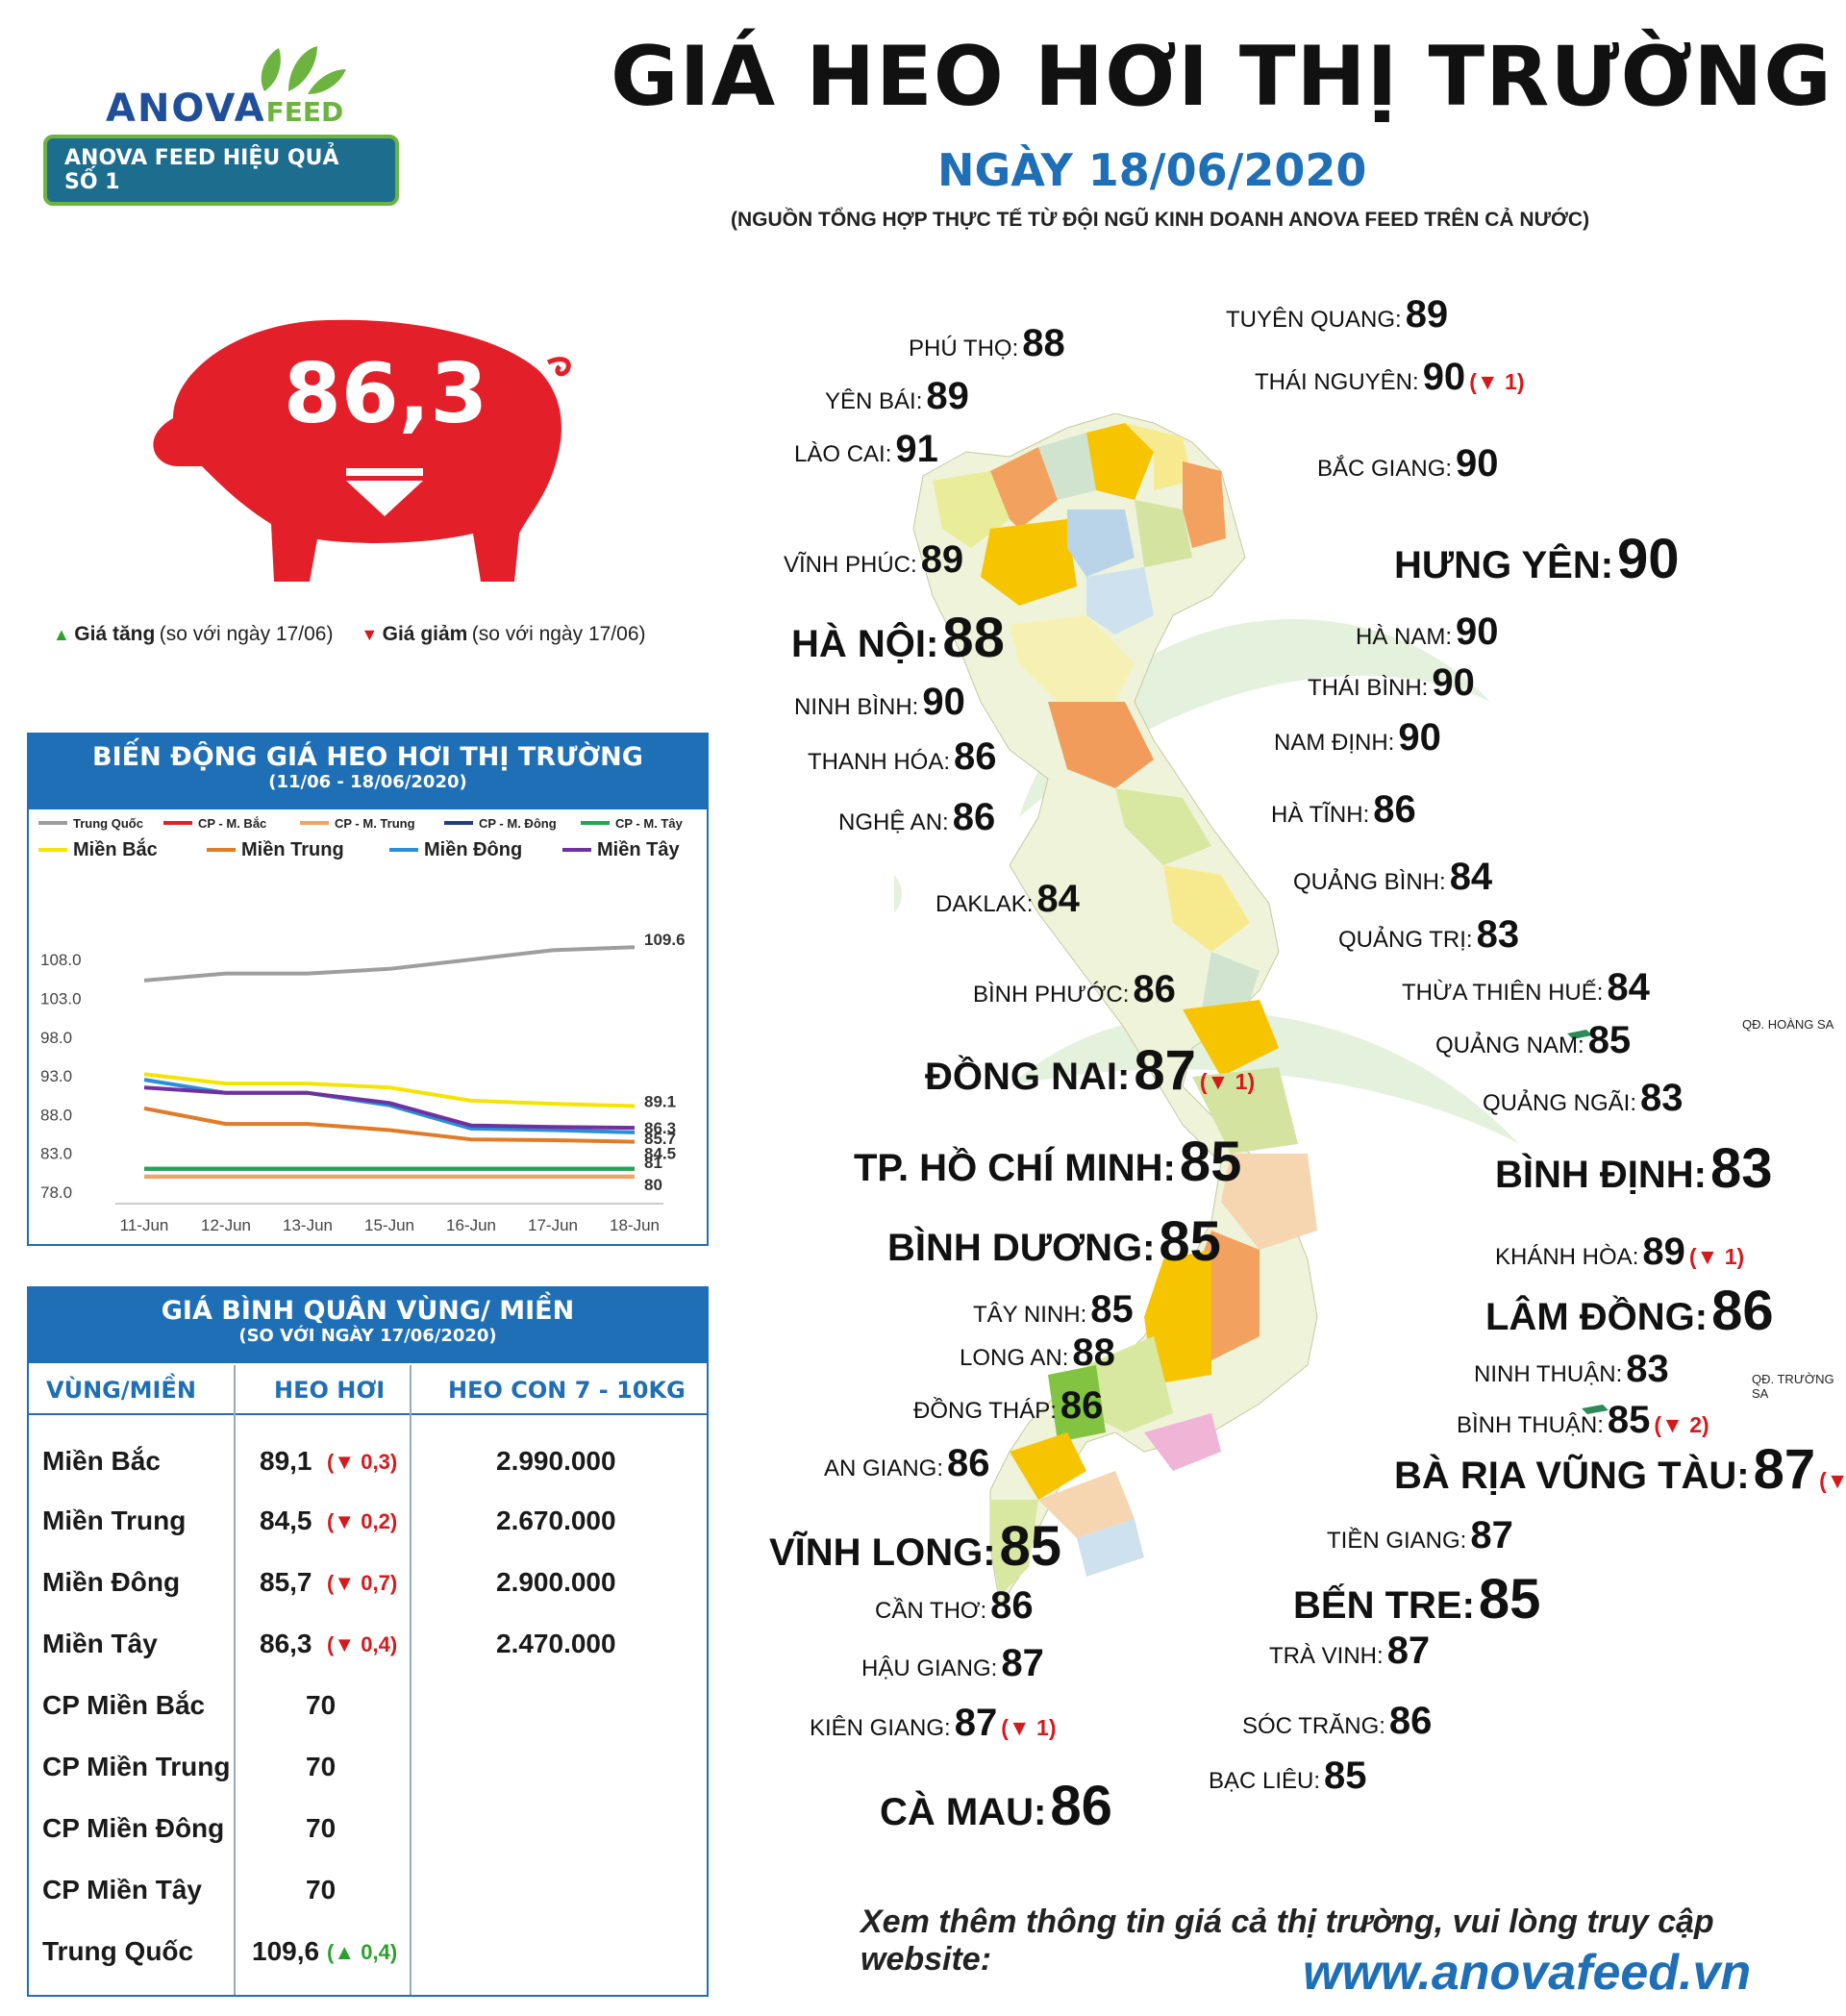 This screenshot has width=1846, height=2016. I want to click on province-price: 84, so click(1628, 987).